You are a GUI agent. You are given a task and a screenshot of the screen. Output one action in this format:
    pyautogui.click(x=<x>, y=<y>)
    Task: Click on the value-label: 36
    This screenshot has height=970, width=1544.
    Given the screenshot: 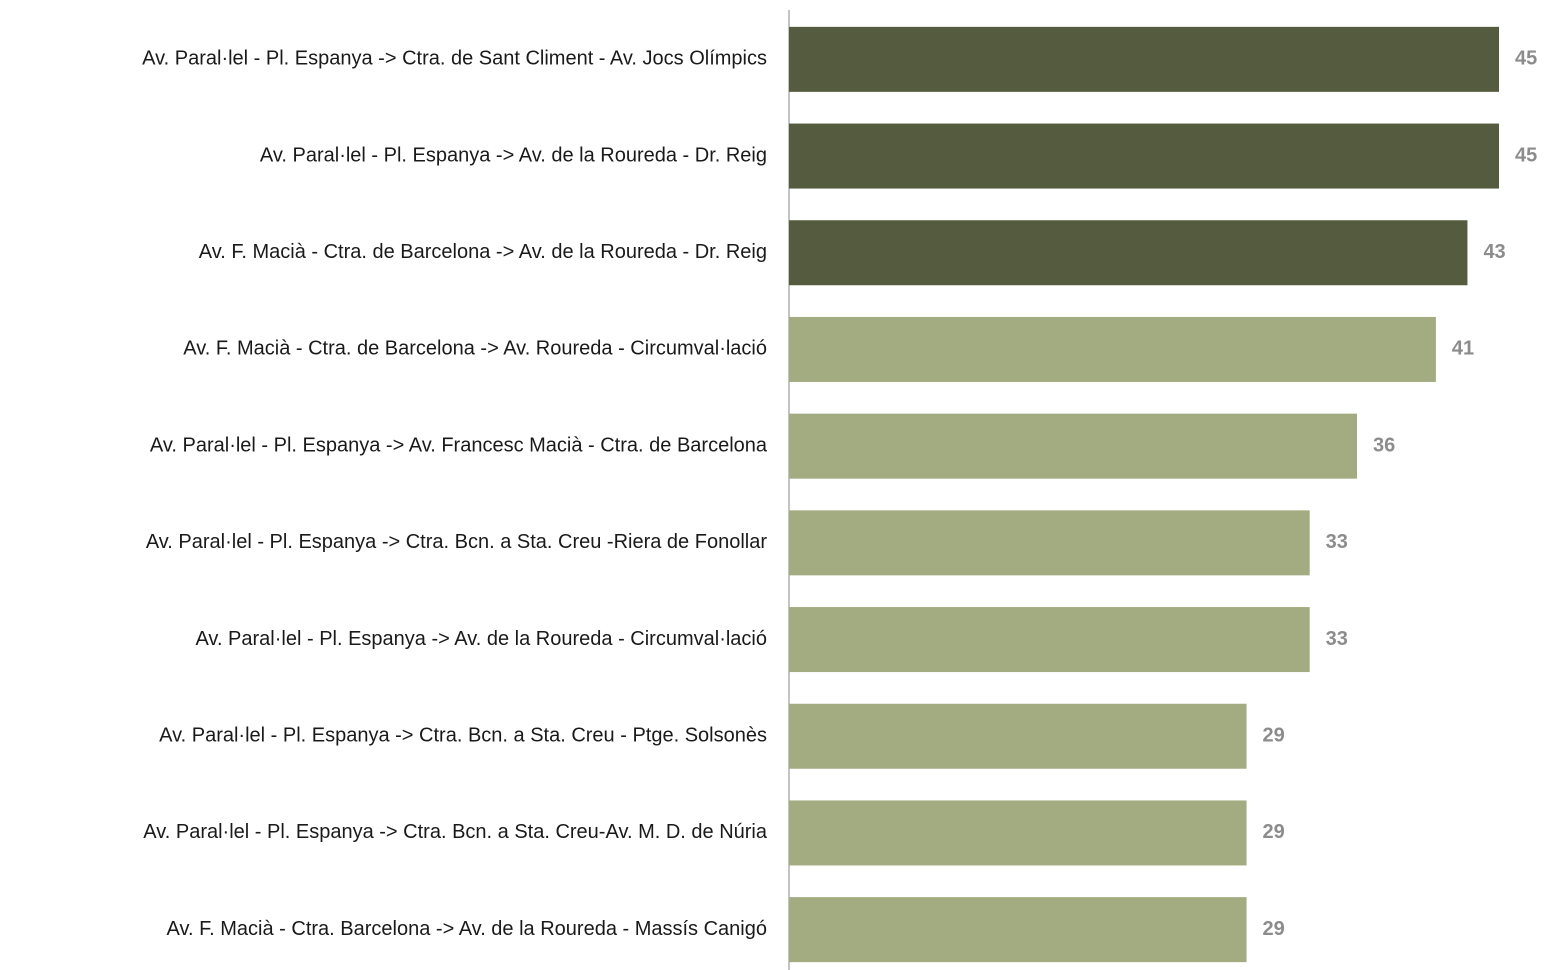 What is the action you would take?
    pyautogui.click(x=1384, y=445)
    